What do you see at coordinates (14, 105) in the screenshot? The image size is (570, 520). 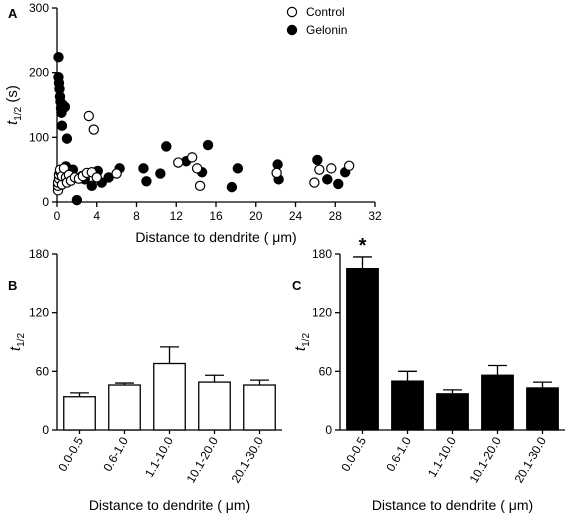 I see `y-axis-label-a: t1/2 (s)` at bounding box center [14, 105].